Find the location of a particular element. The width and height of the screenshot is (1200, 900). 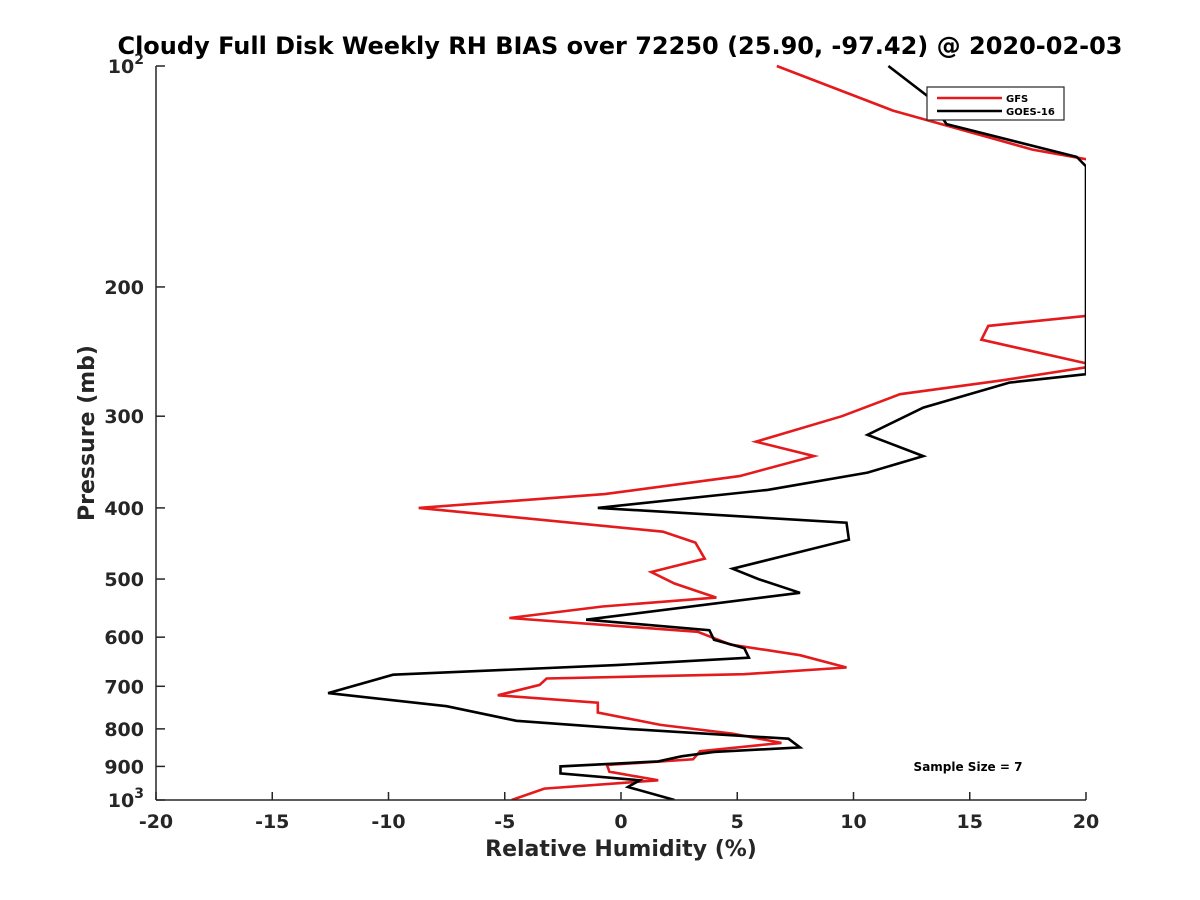

x-tick-label: 20 is located at coordinates (1086, 822).